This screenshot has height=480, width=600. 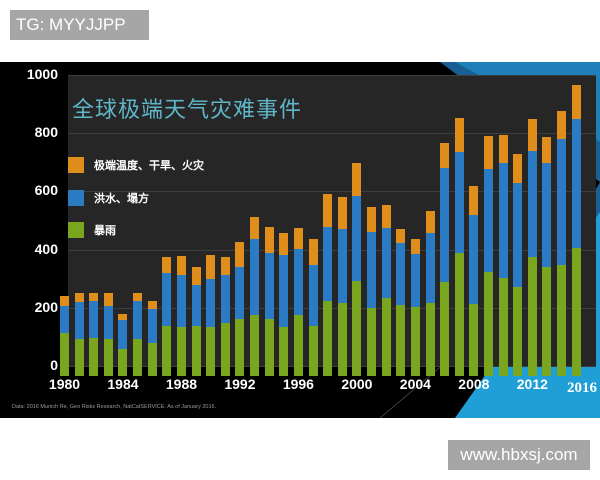 What do you see at coordinates (149, 165) in the screenshot?
I see `legend-label: 极端温度、干旱、火灾` at bounding box center [149, 165].